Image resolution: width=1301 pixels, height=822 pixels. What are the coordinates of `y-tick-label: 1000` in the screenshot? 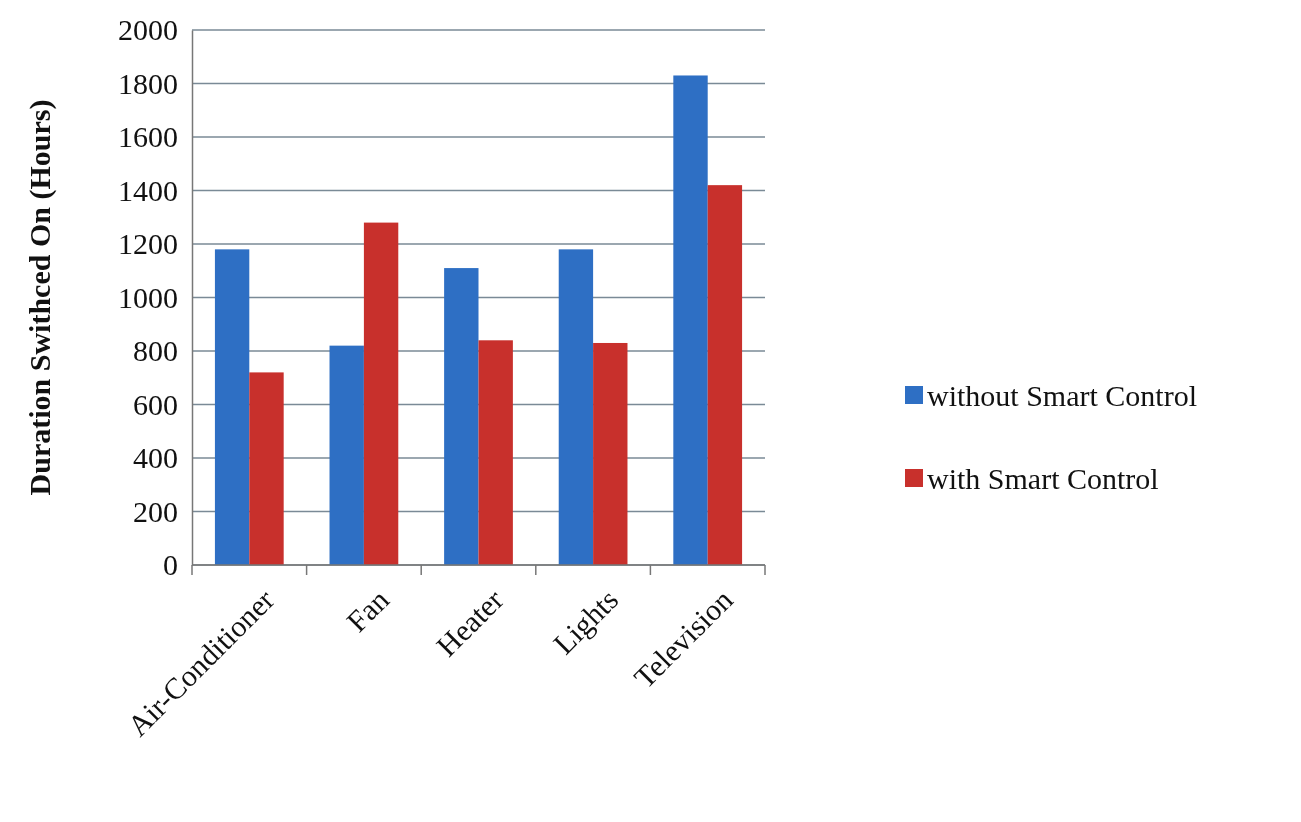 It's located at (148, 297).